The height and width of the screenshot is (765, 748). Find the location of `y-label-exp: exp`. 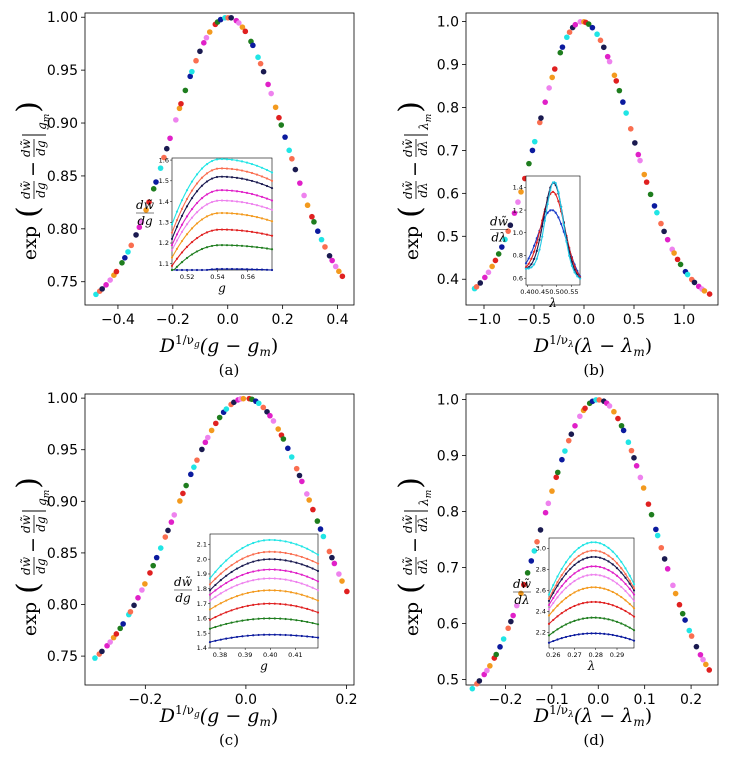

y-label-exp: exp is located at coordinates (412, 243).